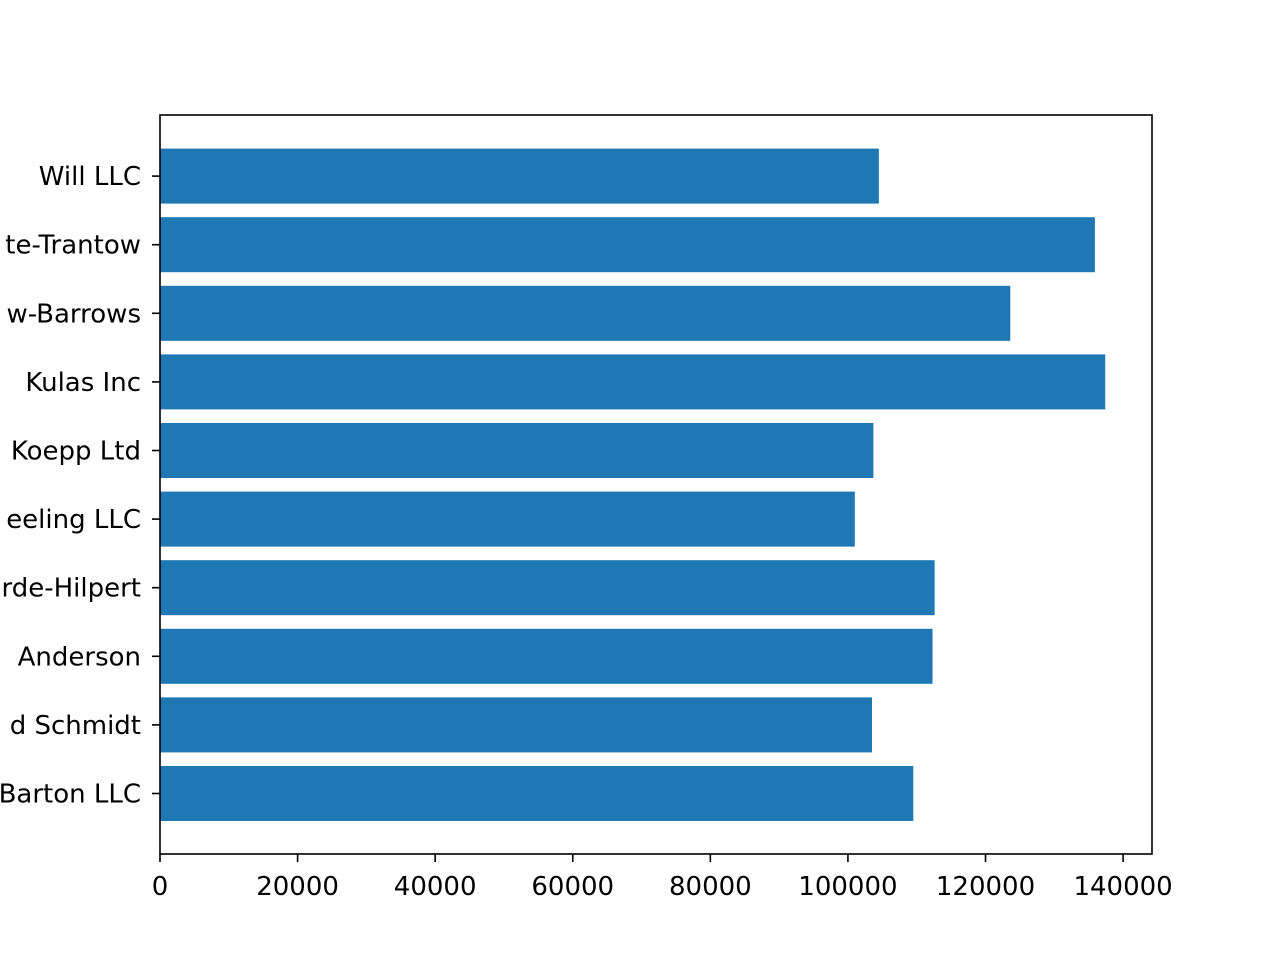  I want to click on y-tick-label: d Schmidt, so click(75, 726).